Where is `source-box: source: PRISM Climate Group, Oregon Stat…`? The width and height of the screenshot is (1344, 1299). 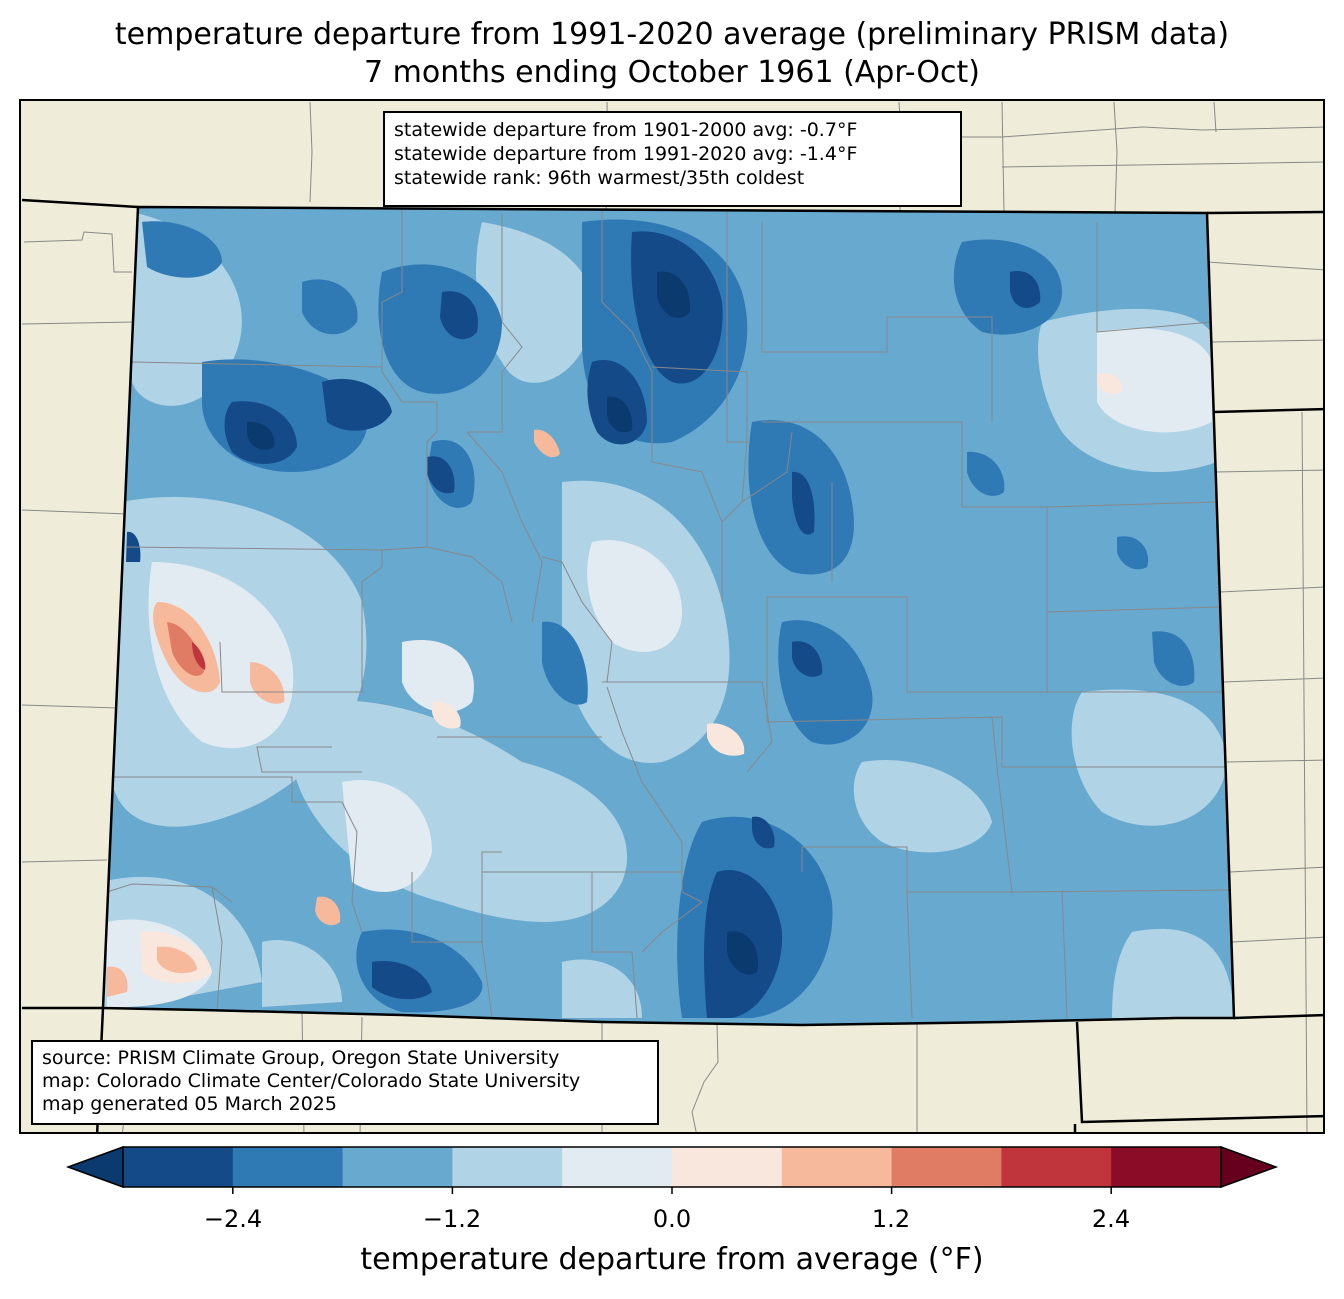 source-box: source: PRISM Climate Group, Oregon Stat… is located at coordinates (345, 1082).